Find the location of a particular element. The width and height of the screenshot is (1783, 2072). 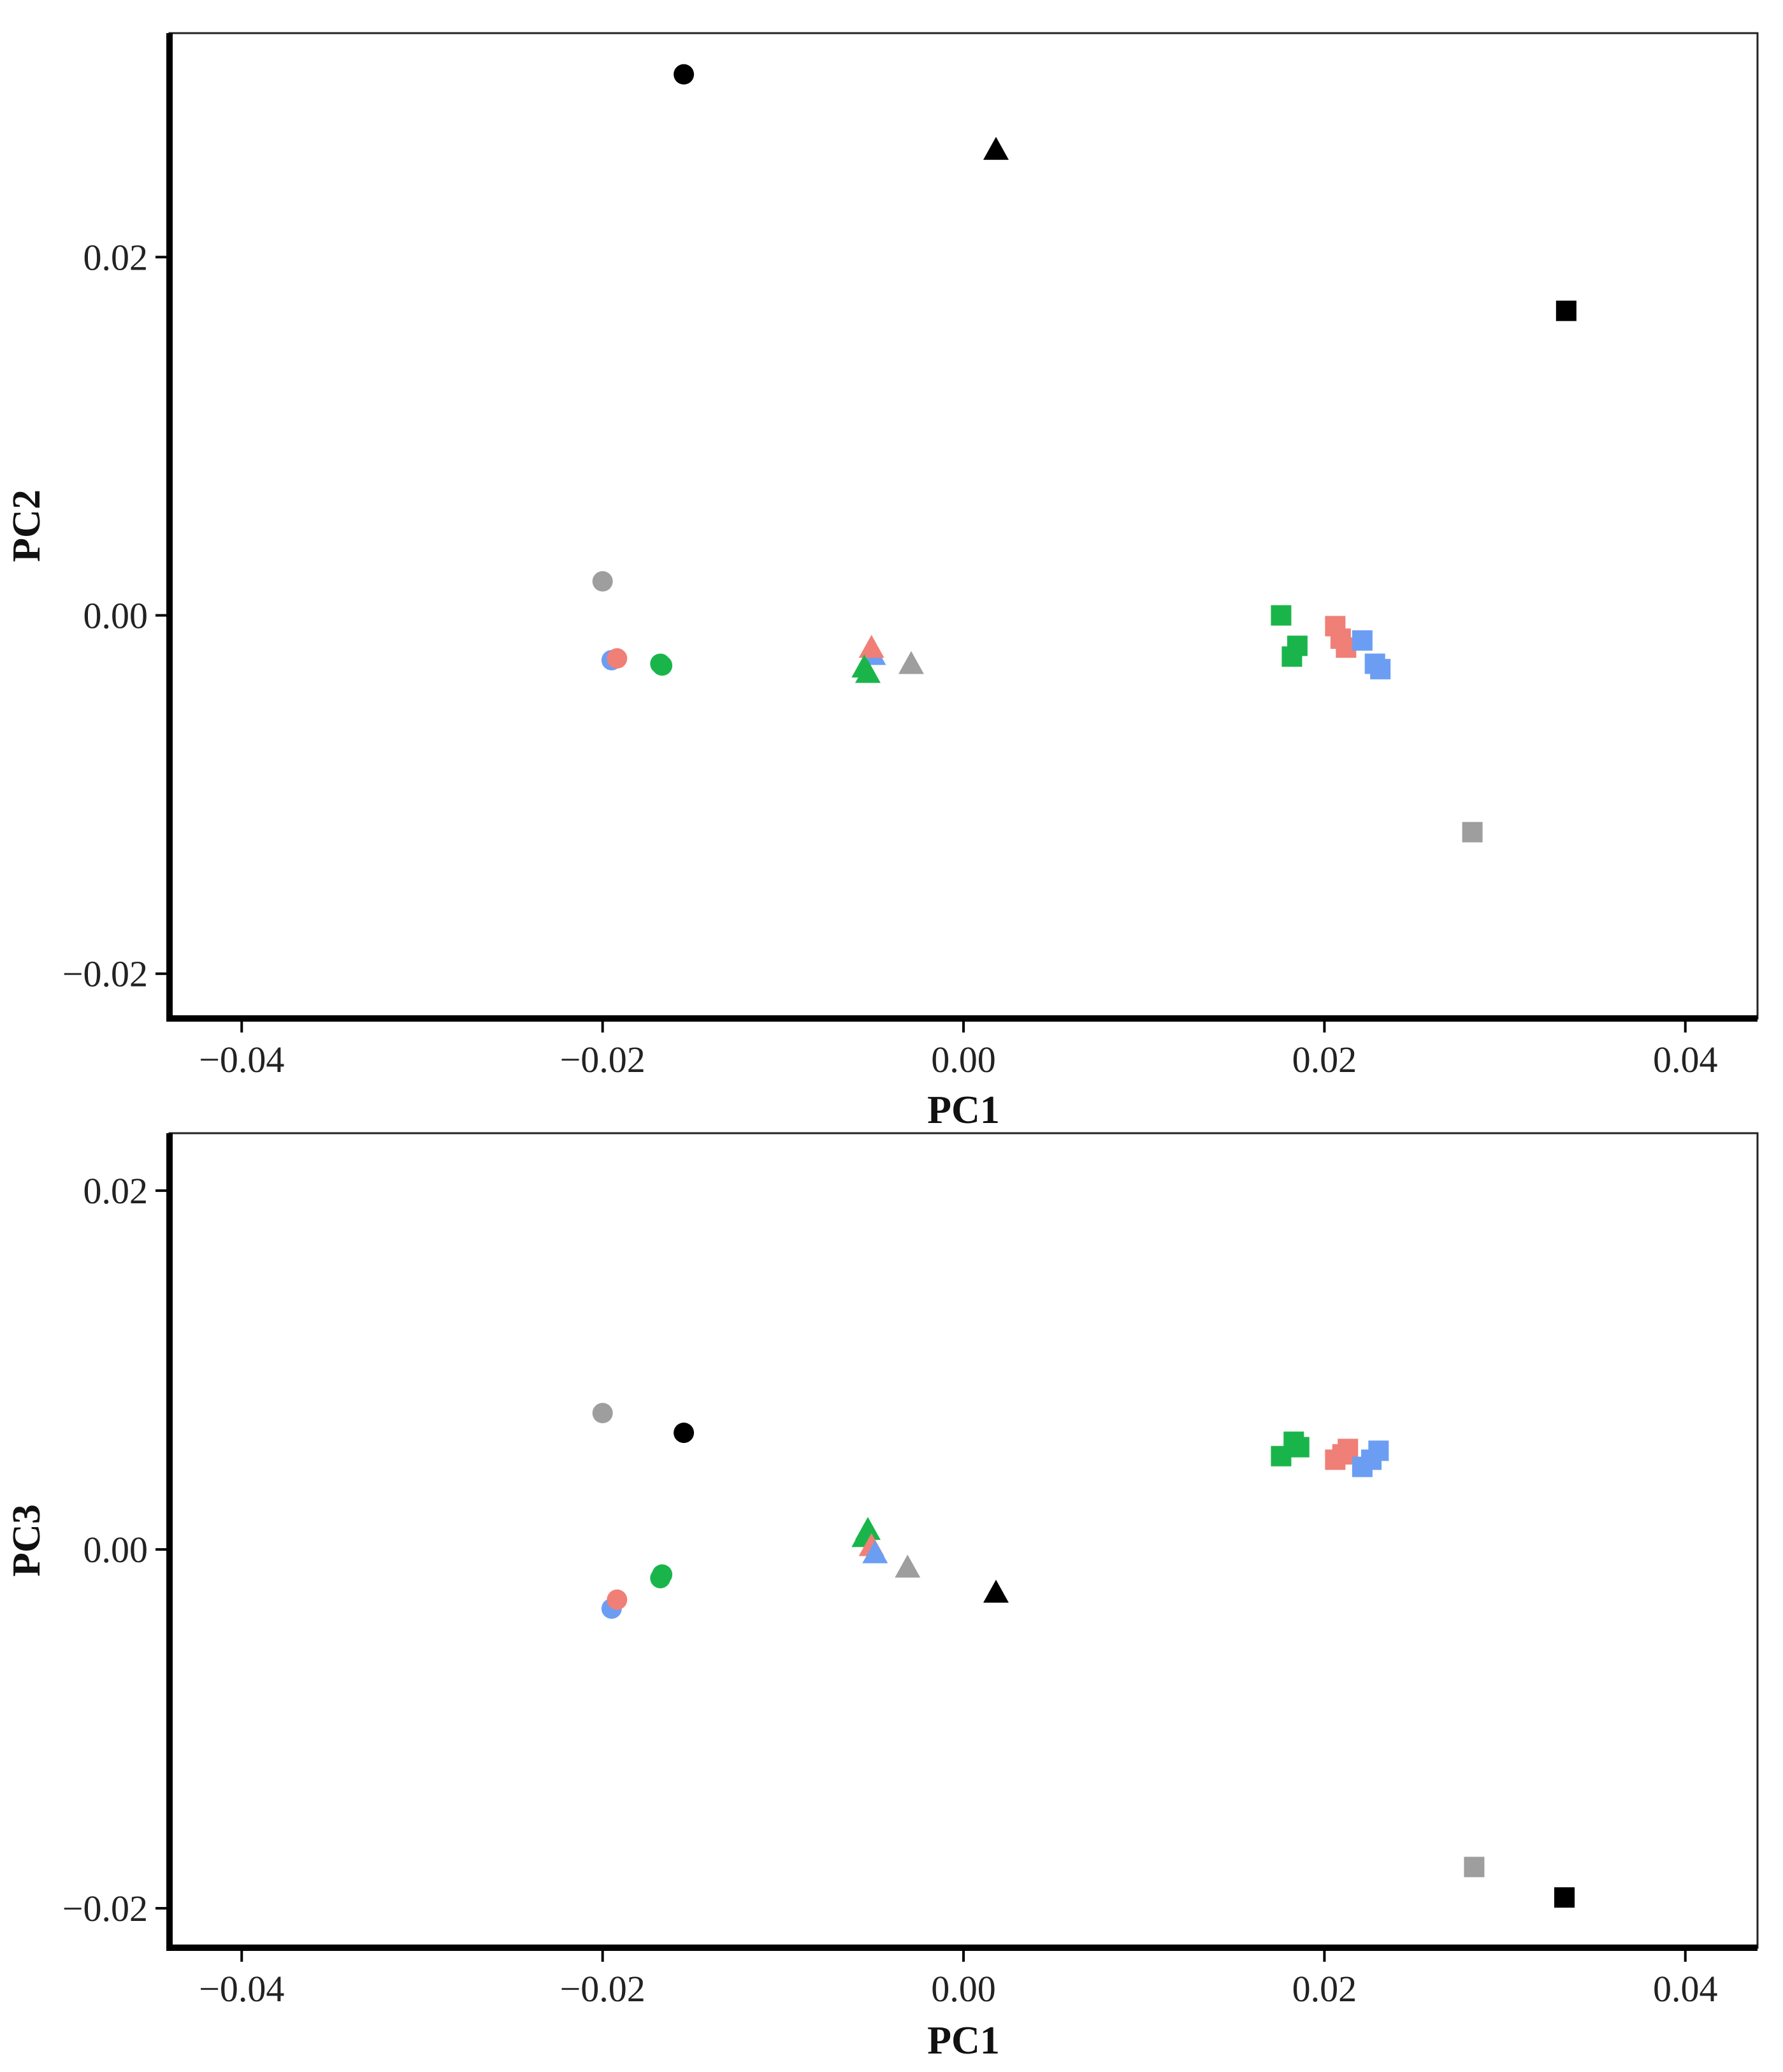

scatter-point-triangle-red is located at coordinates (871, 646).